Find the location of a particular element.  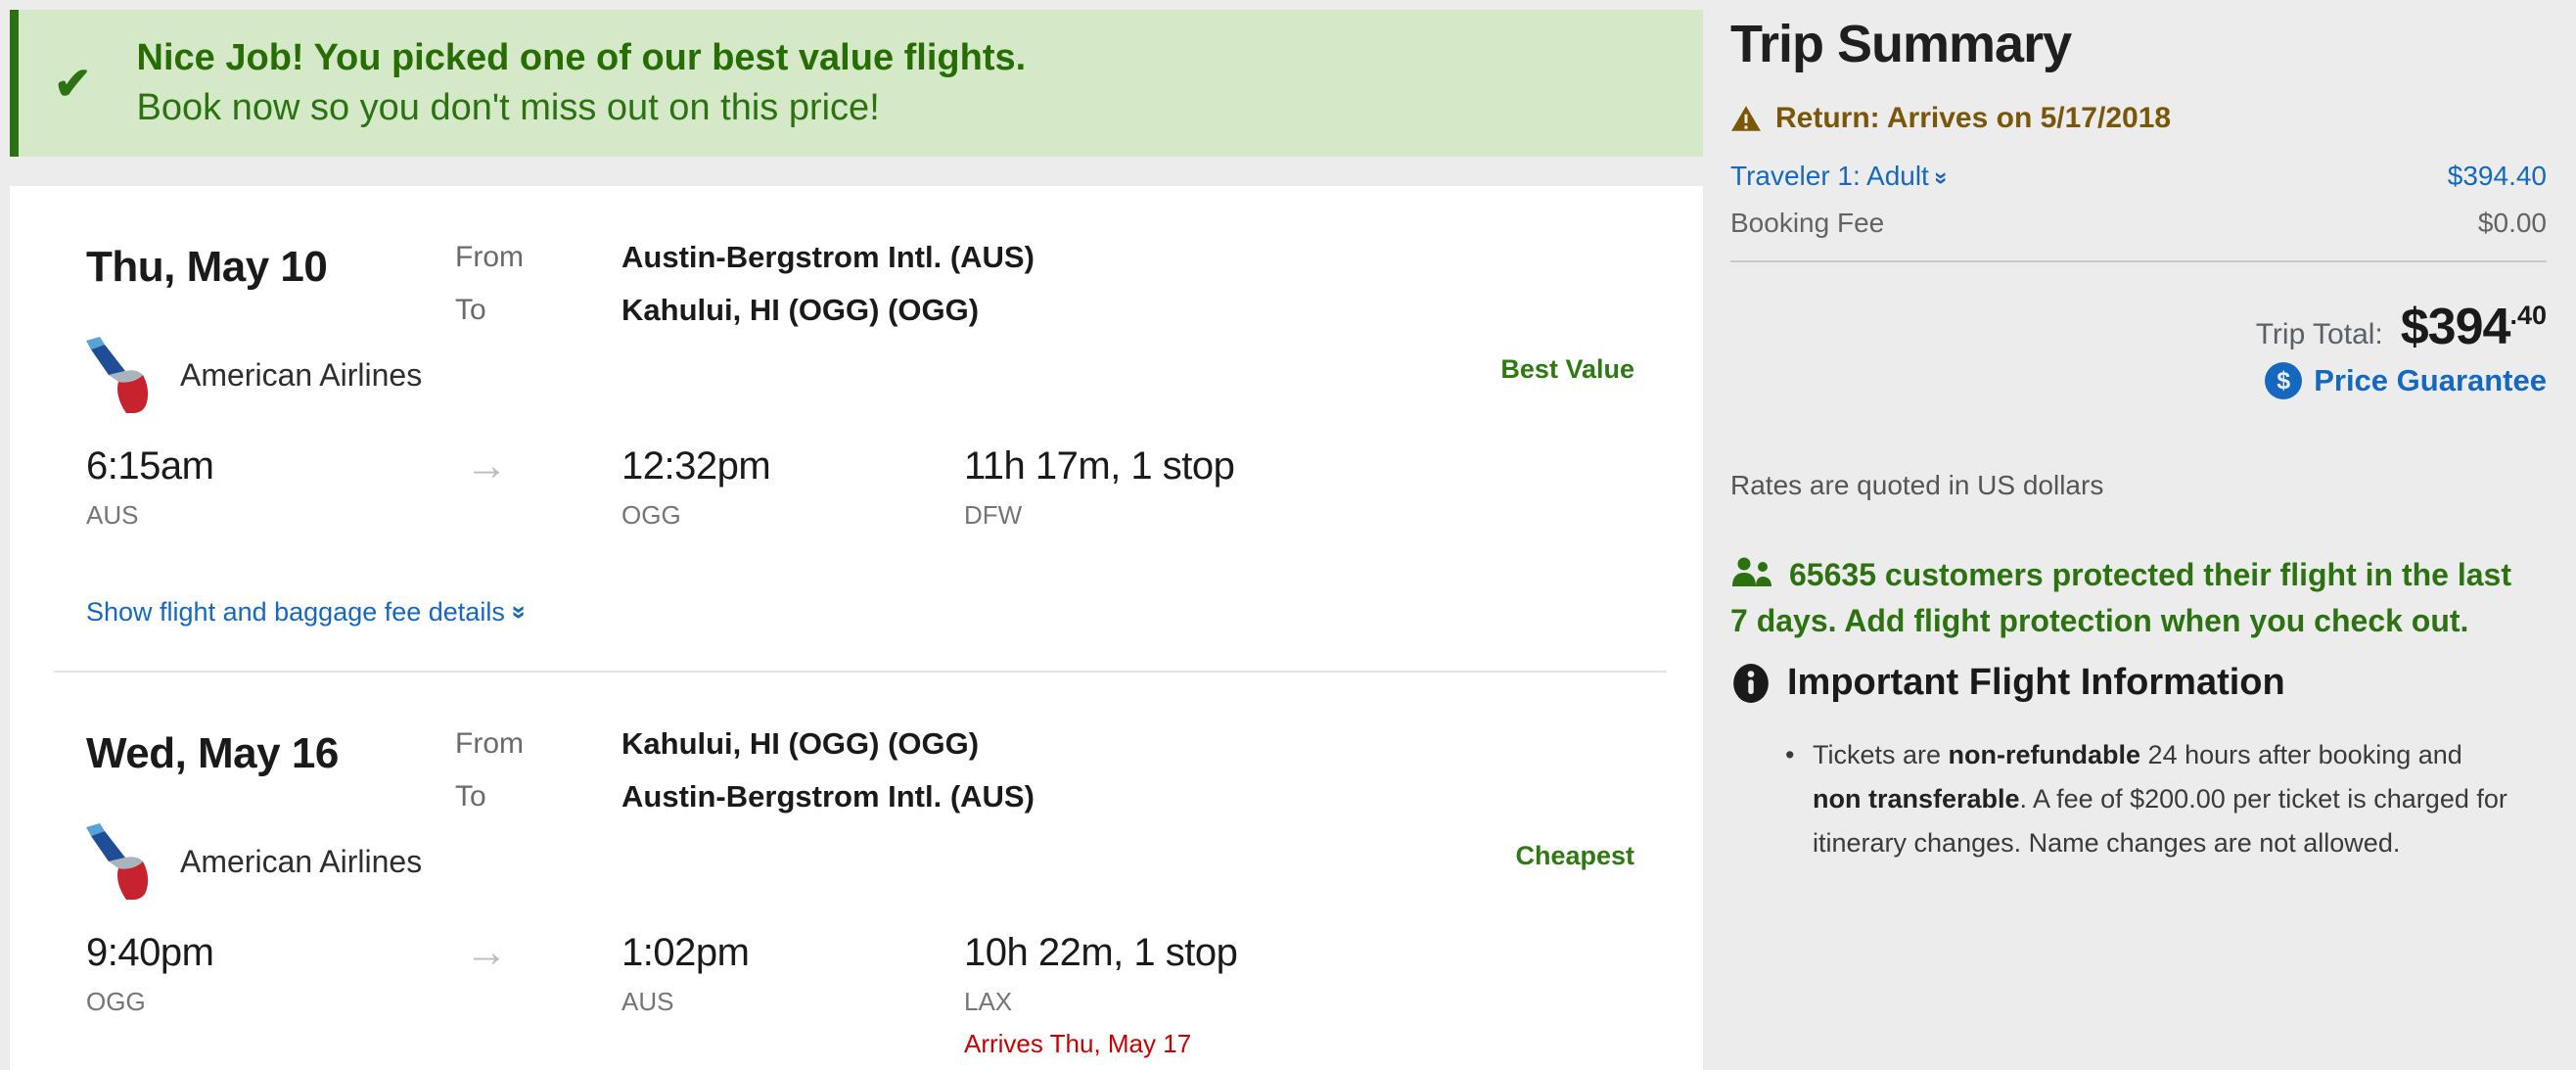

people-icon is located at coordinates (1752, 572).